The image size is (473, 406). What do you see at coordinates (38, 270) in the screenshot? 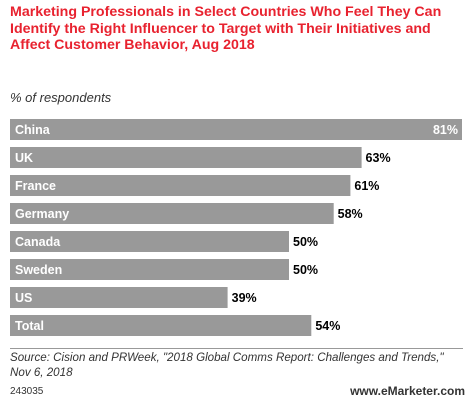
I see `category-label: Sweden` at bounding box center [38, 270].